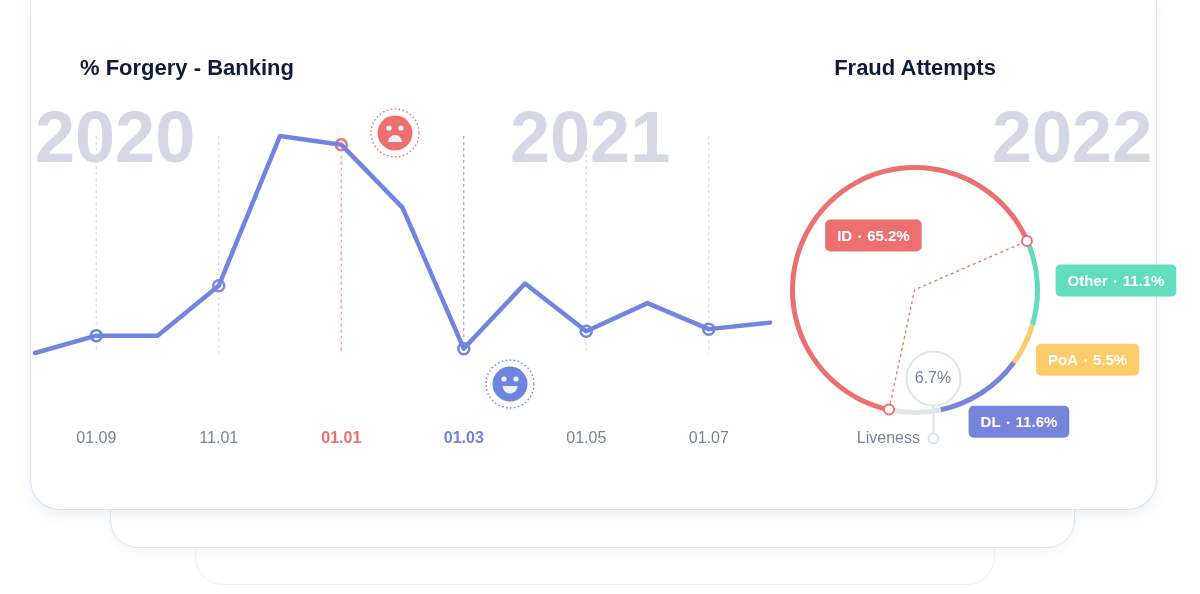 The image size is (1200, 594). Describe the element at coordinates (96, 438) in the screenshot. I see `x-tick-label: 01.09` at that location.